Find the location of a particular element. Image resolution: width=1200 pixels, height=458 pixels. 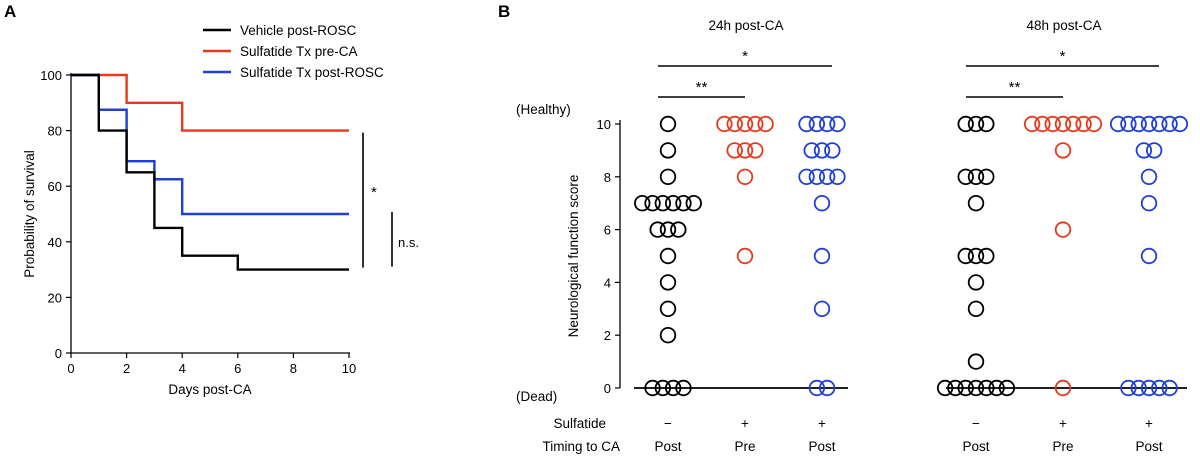

y-bottom-label: (Dead) is located at coordinates (536, 396).